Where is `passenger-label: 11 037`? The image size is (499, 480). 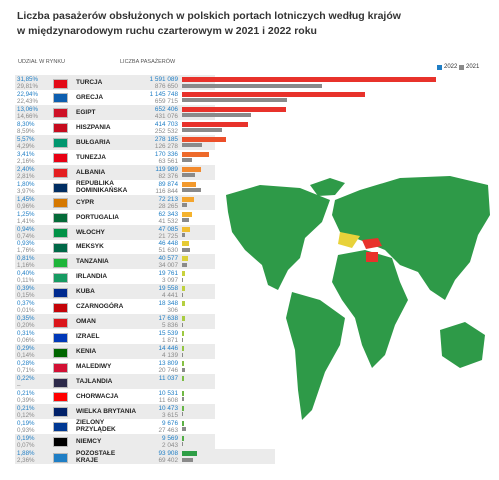 passenger-label: 11 037 is located at coordinates (168, 378).